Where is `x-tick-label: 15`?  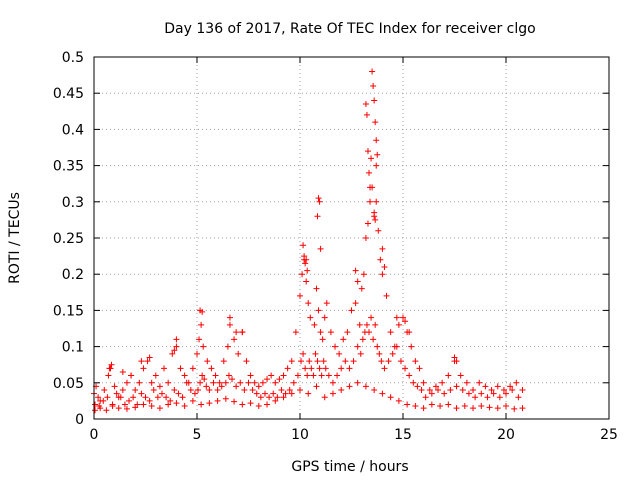 x-tick-label: 15 is located at coordinates (403, 435).